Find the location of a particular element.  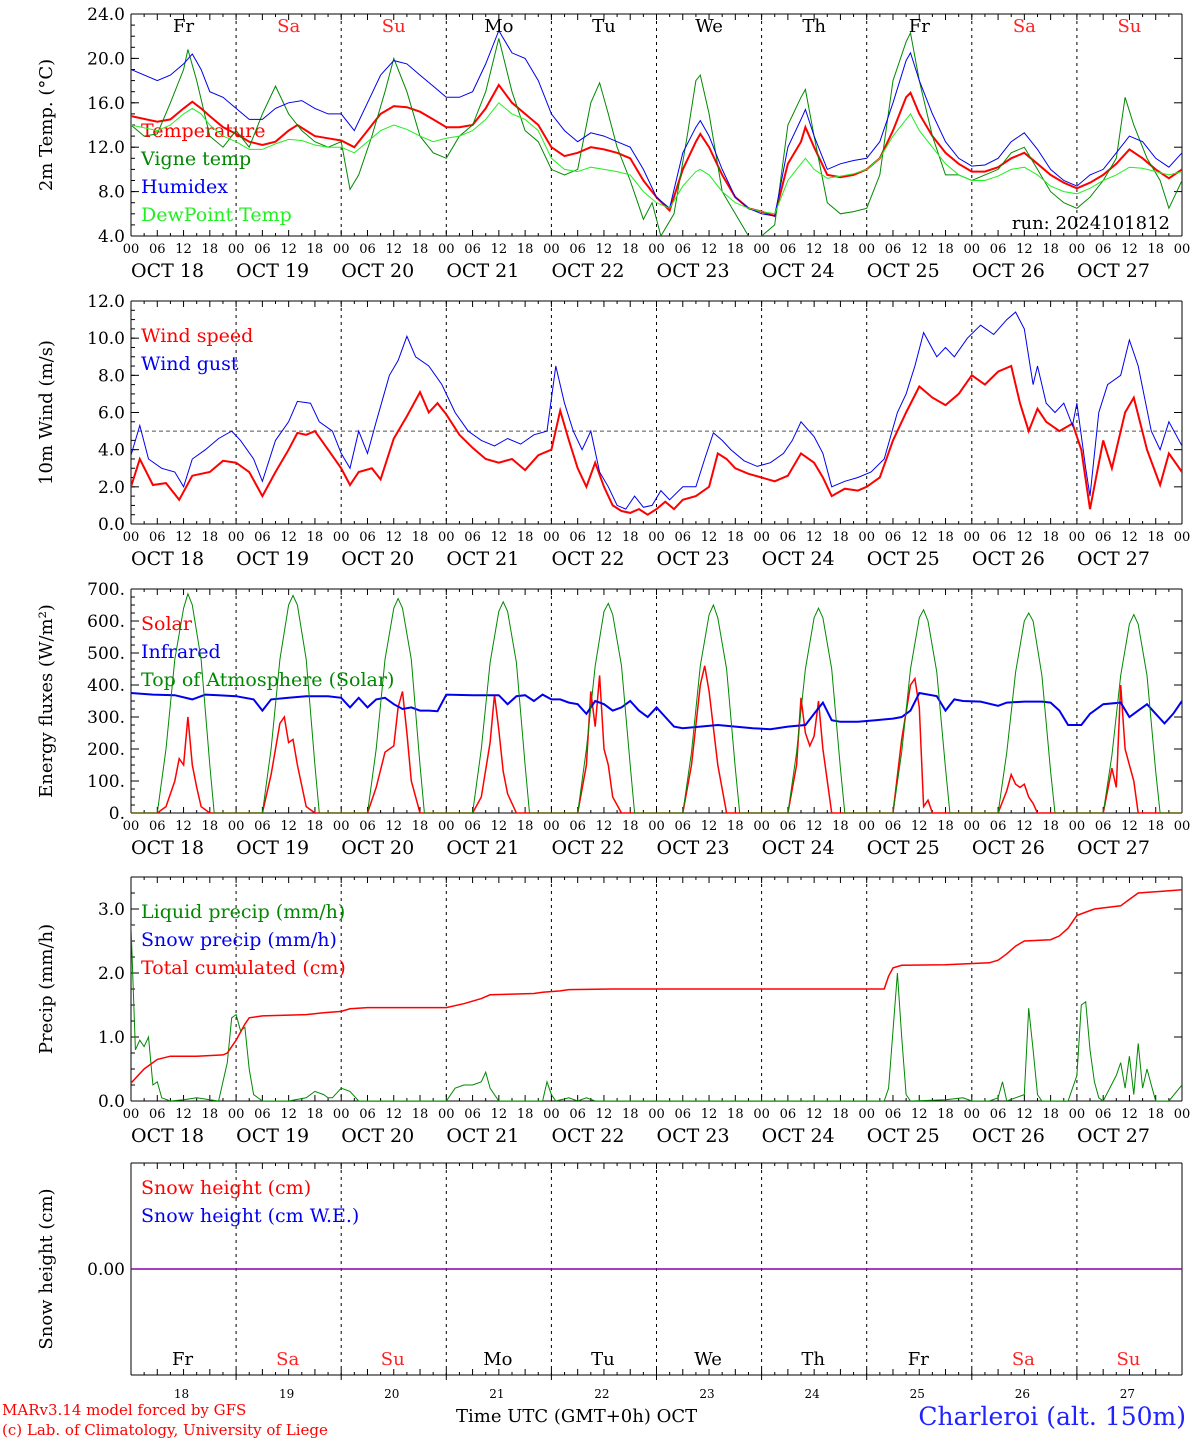

weekday-label: Su is located at coordinates (394, 26).